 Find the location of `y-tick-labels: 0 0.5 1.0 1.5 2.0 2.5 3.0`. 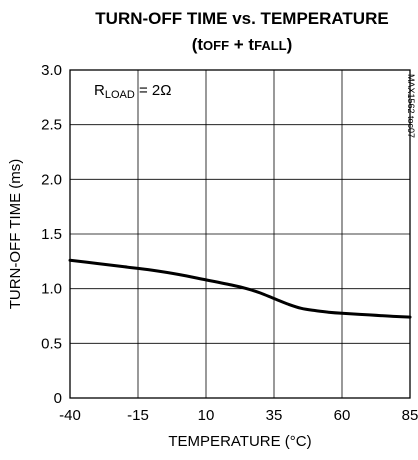

y-tick-labels: 0 0.5 1.0 1.5 2.0 2.5 3.0 is located at coordinates (51, 234).